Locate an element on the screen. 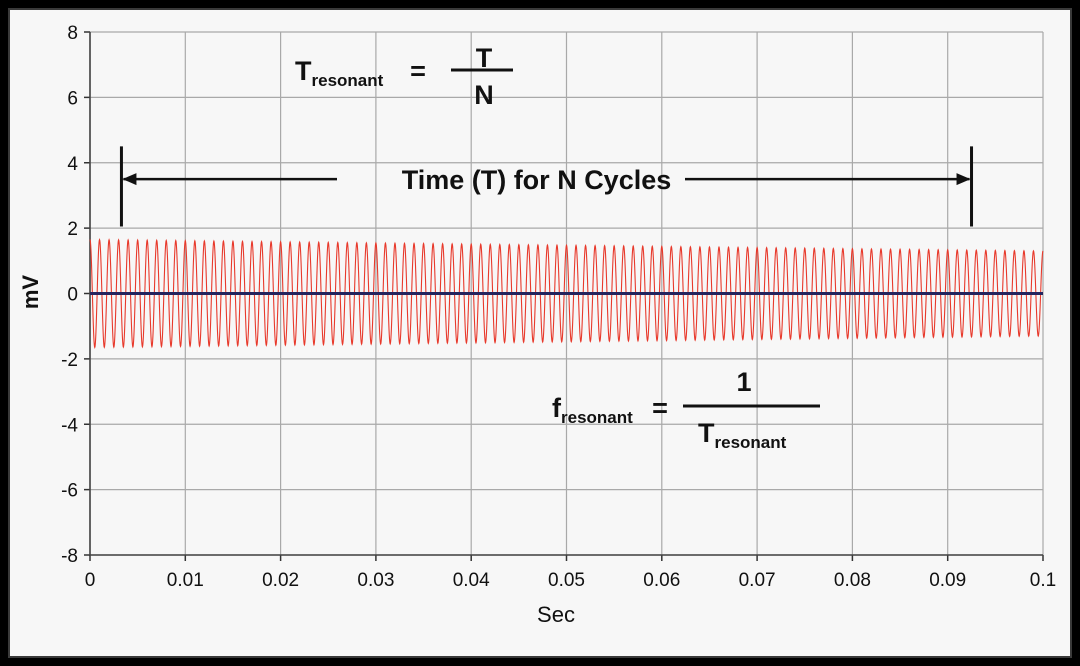 This screenshot has height=666, width=1080. arrowhead-left is located at coordinates (129, 179).